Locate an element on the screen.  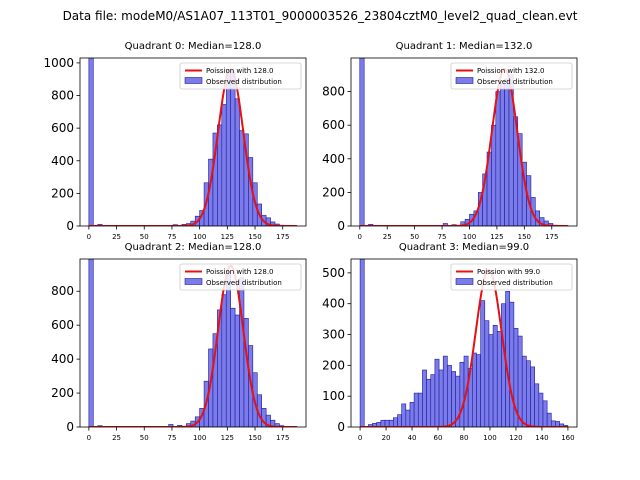
quadrant-2-legend-box is located at coordinates (240, 277).